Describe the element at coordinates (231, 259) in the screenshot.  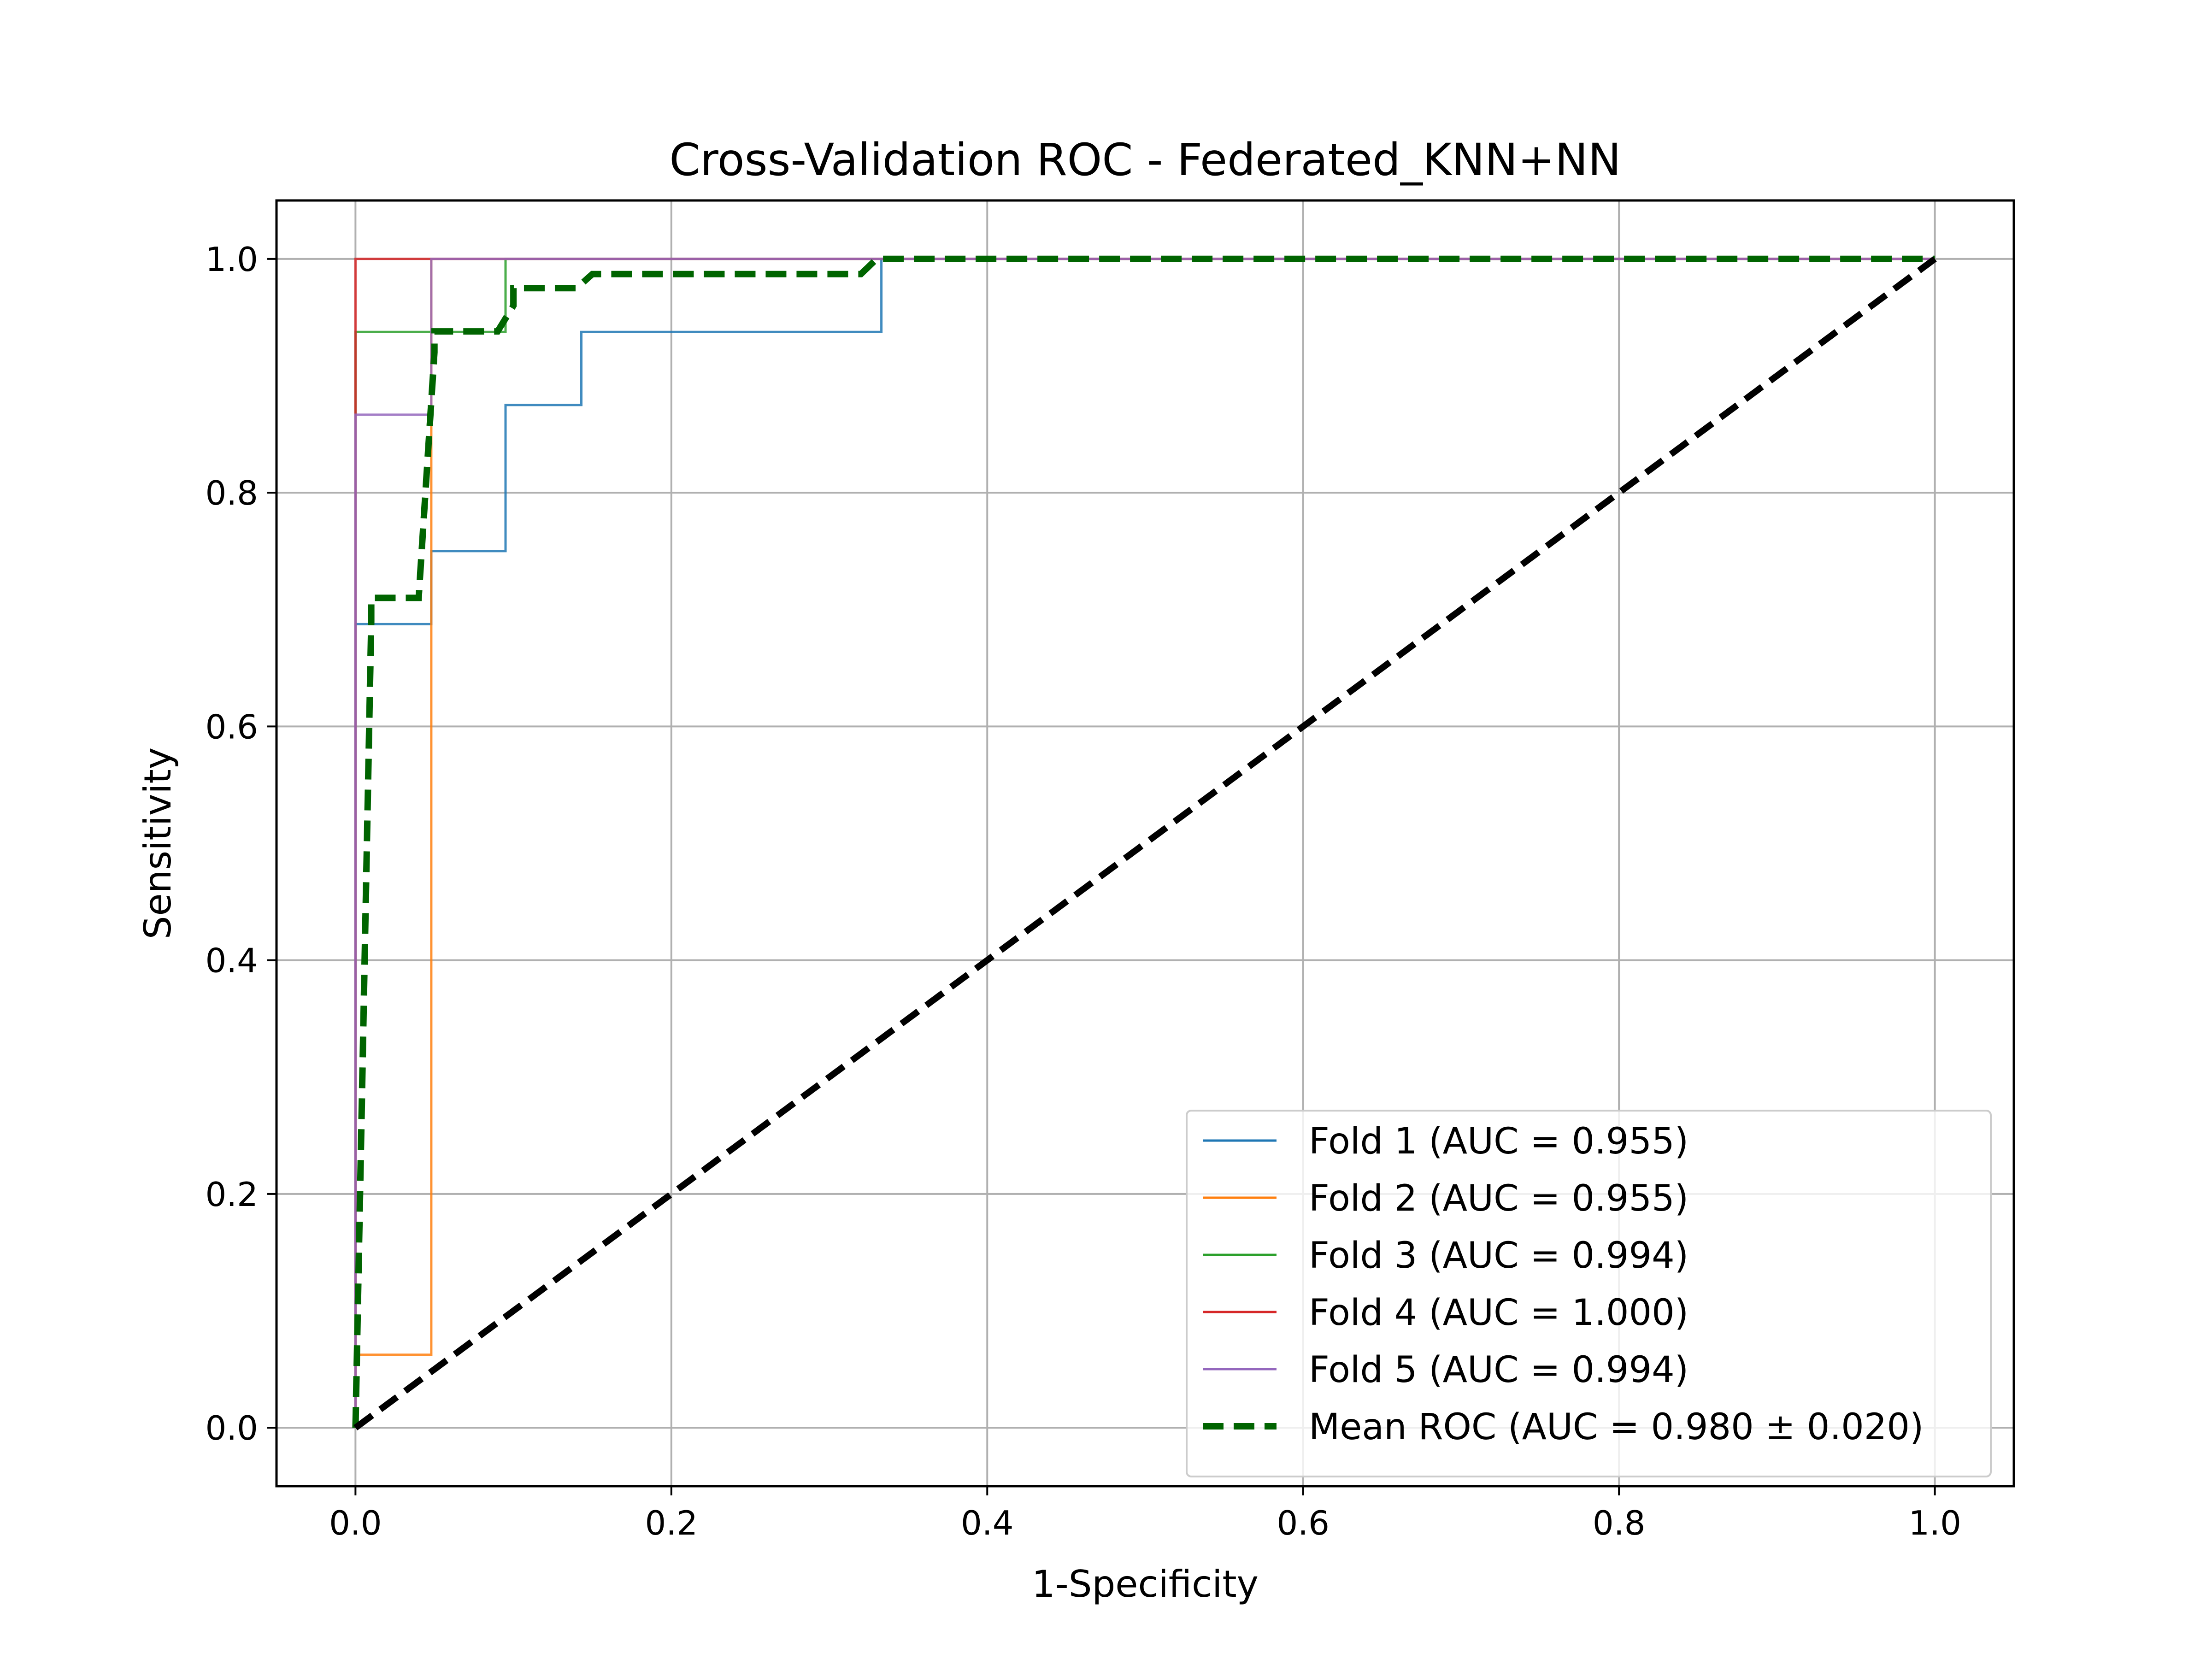
I see `y-tick-label: 1.0` at that location.